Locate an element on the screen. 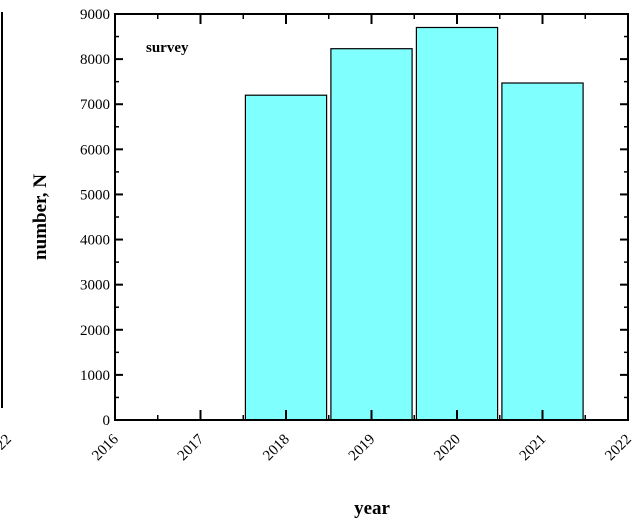  left-fragment-tick-label: 2022 is located at coordinates (7, 448).